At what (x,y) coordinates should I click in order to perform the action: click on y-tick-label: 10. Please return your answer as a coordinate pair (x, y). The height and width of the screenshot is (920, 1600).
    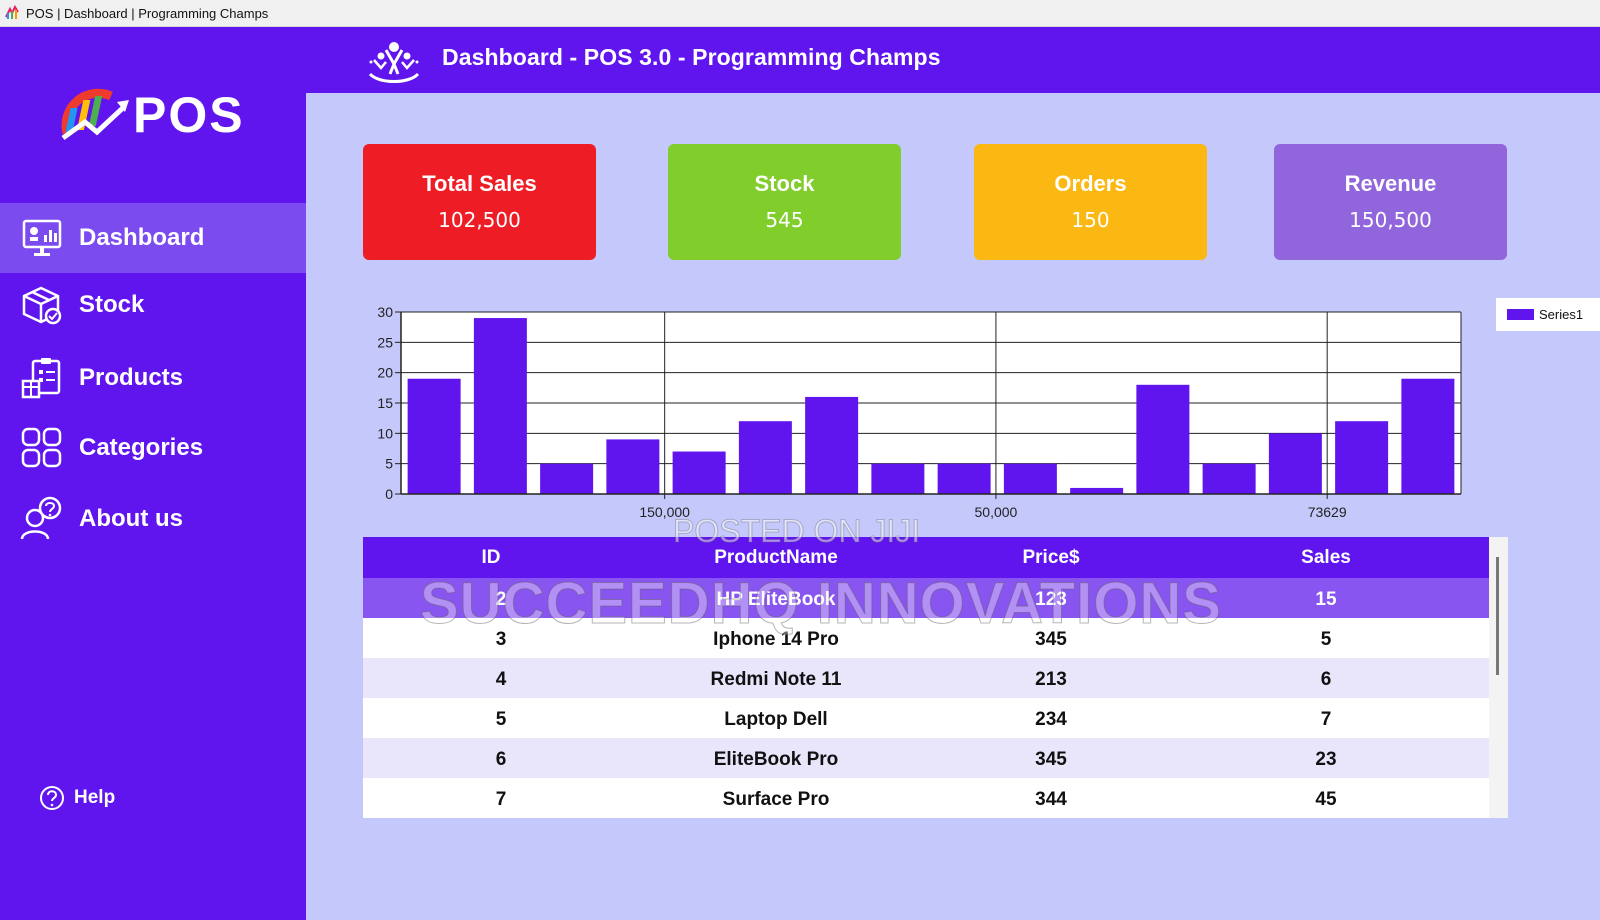
    Looking at the image, I should click on (385, 433).